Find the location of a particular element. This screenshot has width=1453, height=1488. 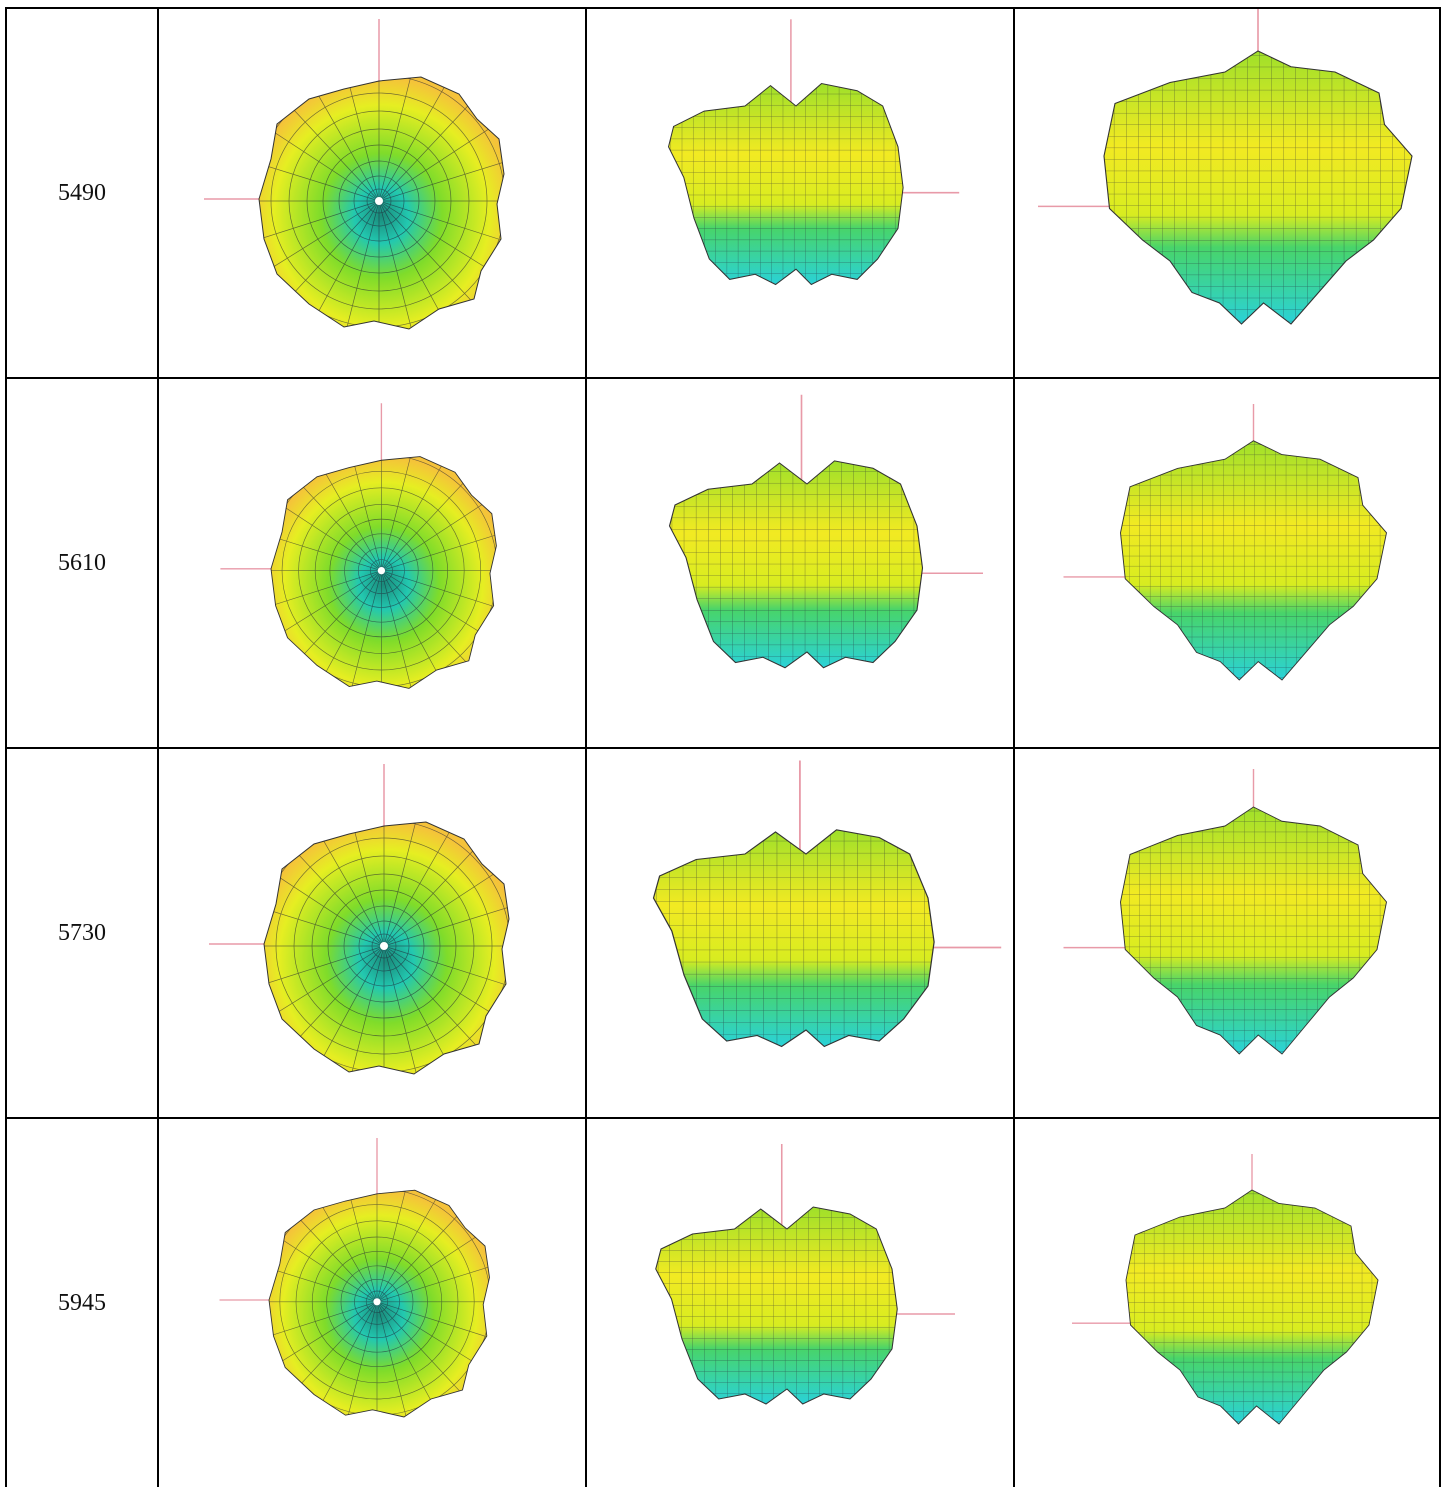

row-label: 5490 is located at coordinates (81, 192).